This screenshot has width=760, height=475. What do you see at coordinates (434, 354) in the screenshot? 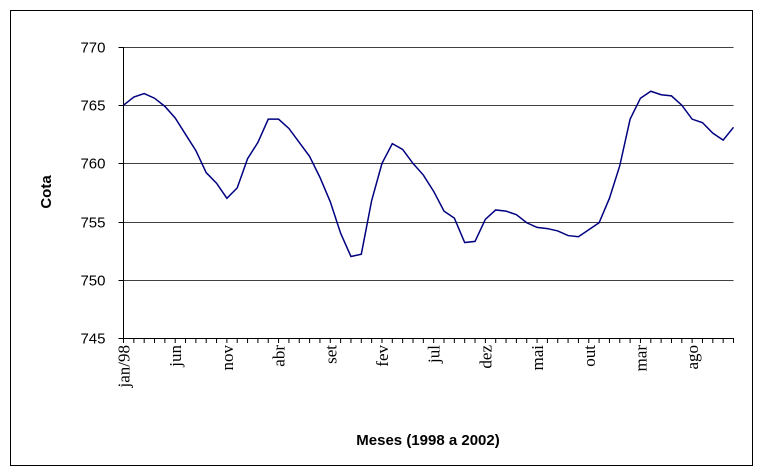
I see `x-tick-label: jul` at bounding box center [434, 354].